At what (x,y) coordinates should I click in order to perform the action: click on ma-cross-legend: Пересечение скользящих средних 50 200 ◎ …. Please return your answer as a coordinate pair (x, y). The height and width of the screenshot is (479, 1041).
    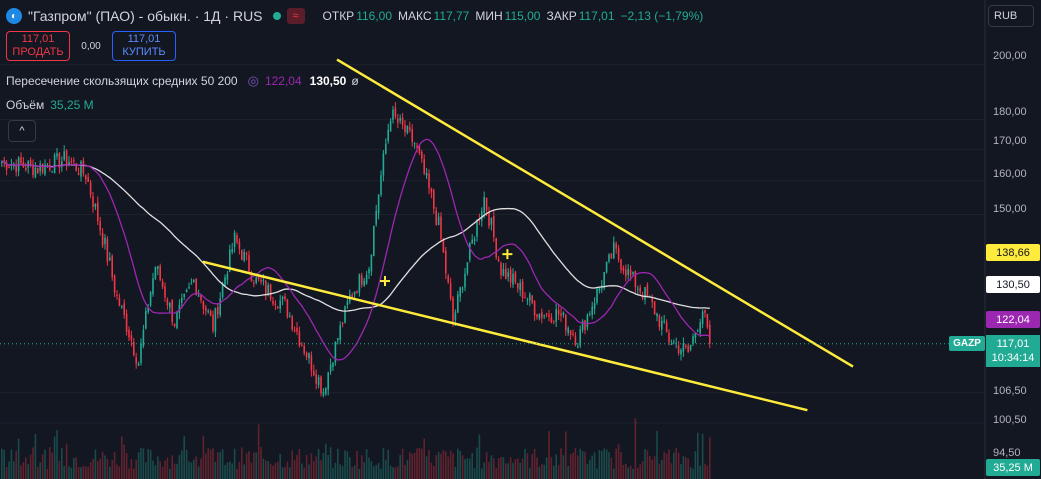
    Looking at the image, I should click on (182, 81).